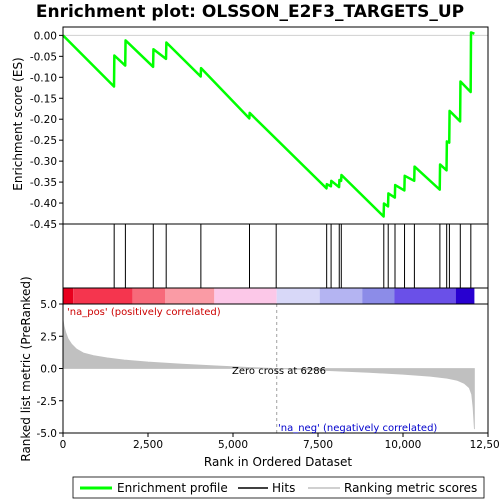 The height and width of the screenshot is (500, 500). I want to click on metric-y-tick-label: 2.5, so click(48, 337).